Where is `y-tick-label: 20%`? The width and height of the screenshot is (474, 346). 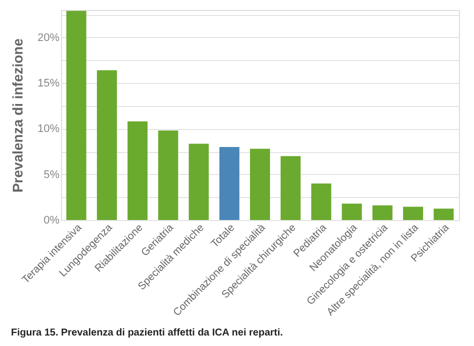 y-tick-label: 20% is located at coordinates (48, 38).